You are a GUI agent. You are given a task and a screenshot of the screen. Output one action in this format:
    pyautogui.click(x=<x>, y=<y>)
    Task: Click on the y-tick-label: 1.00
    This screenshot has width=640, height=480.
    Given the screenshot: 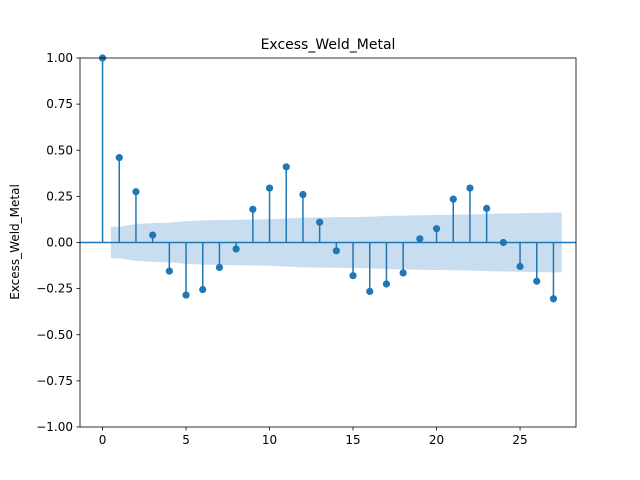 What is the action you would take?
    pyautogui.click(x=59, y=58)
    